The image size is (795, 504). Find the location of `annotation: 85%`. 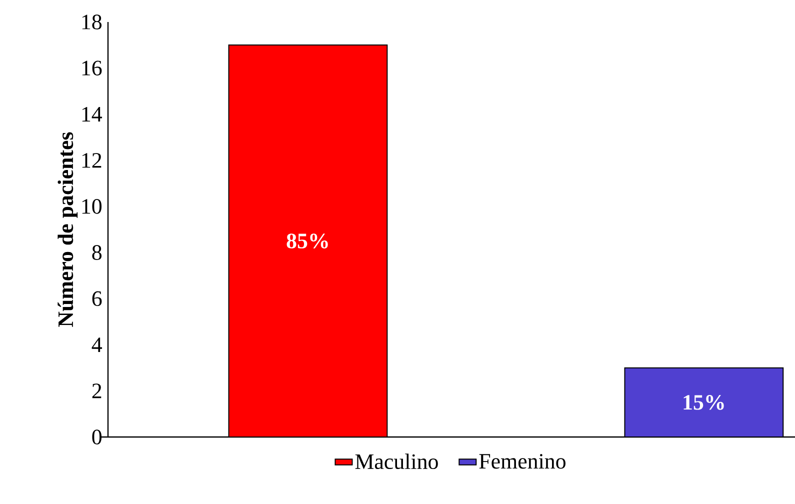

annotation: 85% is located at coordinates (307, 241).